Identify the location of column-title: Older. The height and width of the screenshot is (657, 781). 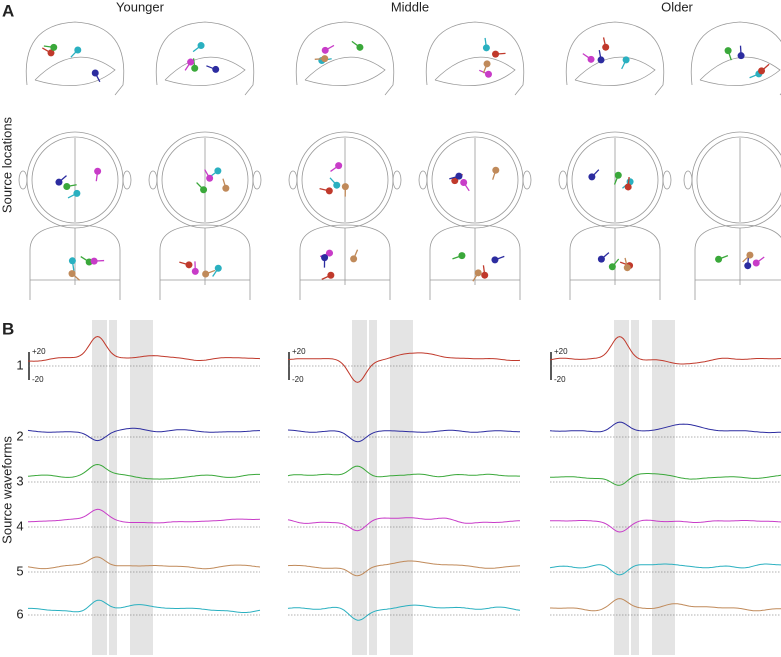
(677, 7).